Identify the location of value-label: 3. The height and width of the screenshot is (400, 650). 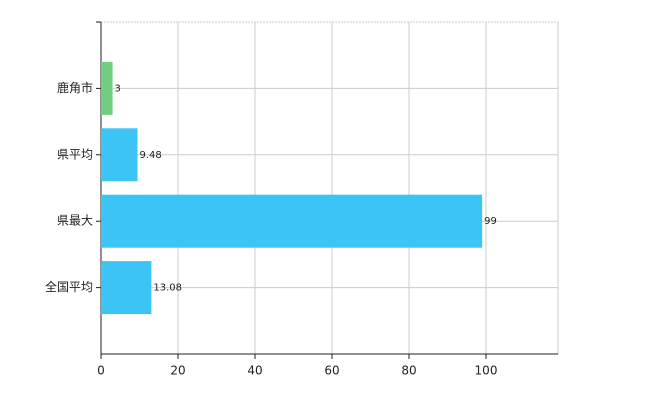
(118, 88).